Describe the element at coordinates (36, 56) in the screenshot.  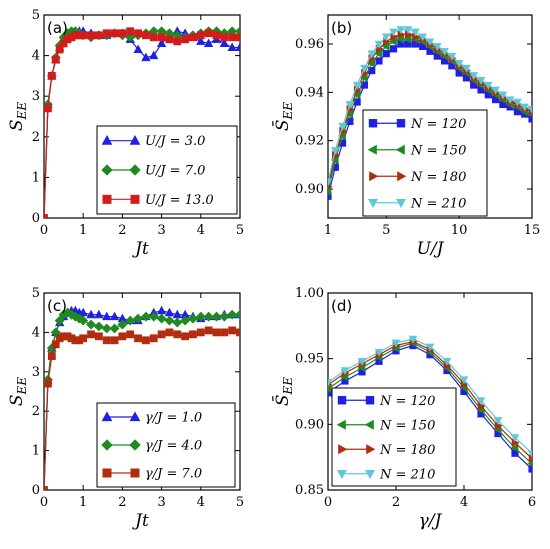
I see `y-tick-label: 4` at that location.